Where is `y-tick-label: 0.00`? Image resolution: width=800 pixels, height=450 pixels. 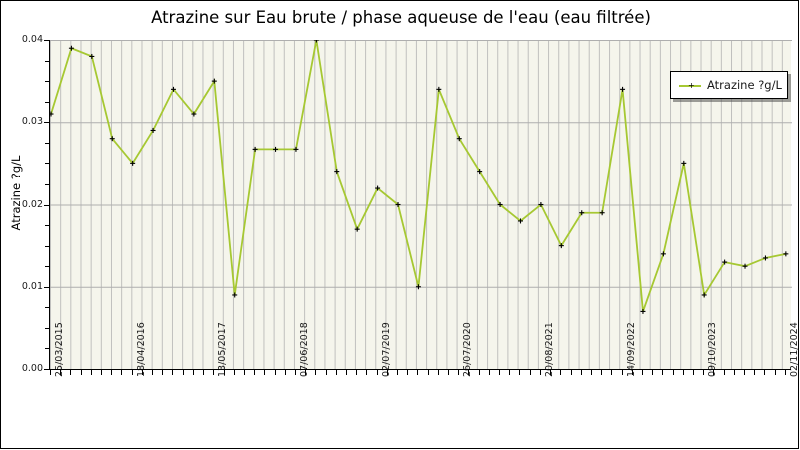
y-tick-label: 0.00 is located at coordinates (32, 368).